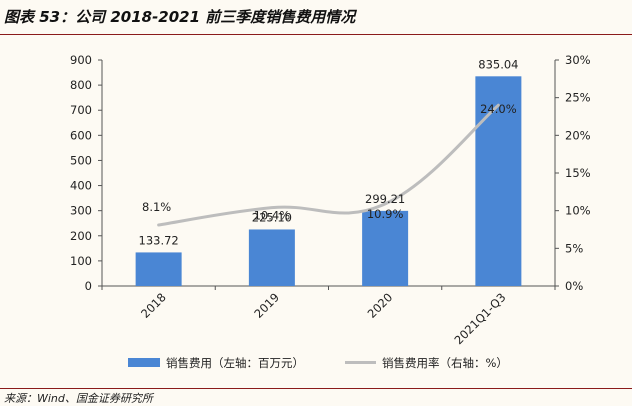 This screenshot has height=406, width=632. I want to click on y-right-tick-label: 5%, so click(574, 248).